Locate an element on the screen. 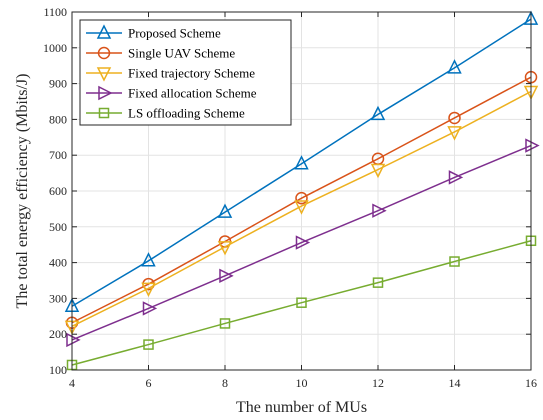 Image resolution: width=543 pixels, height=420 pixels. x-tick-label: 12 is located at coordinates (378, 383).